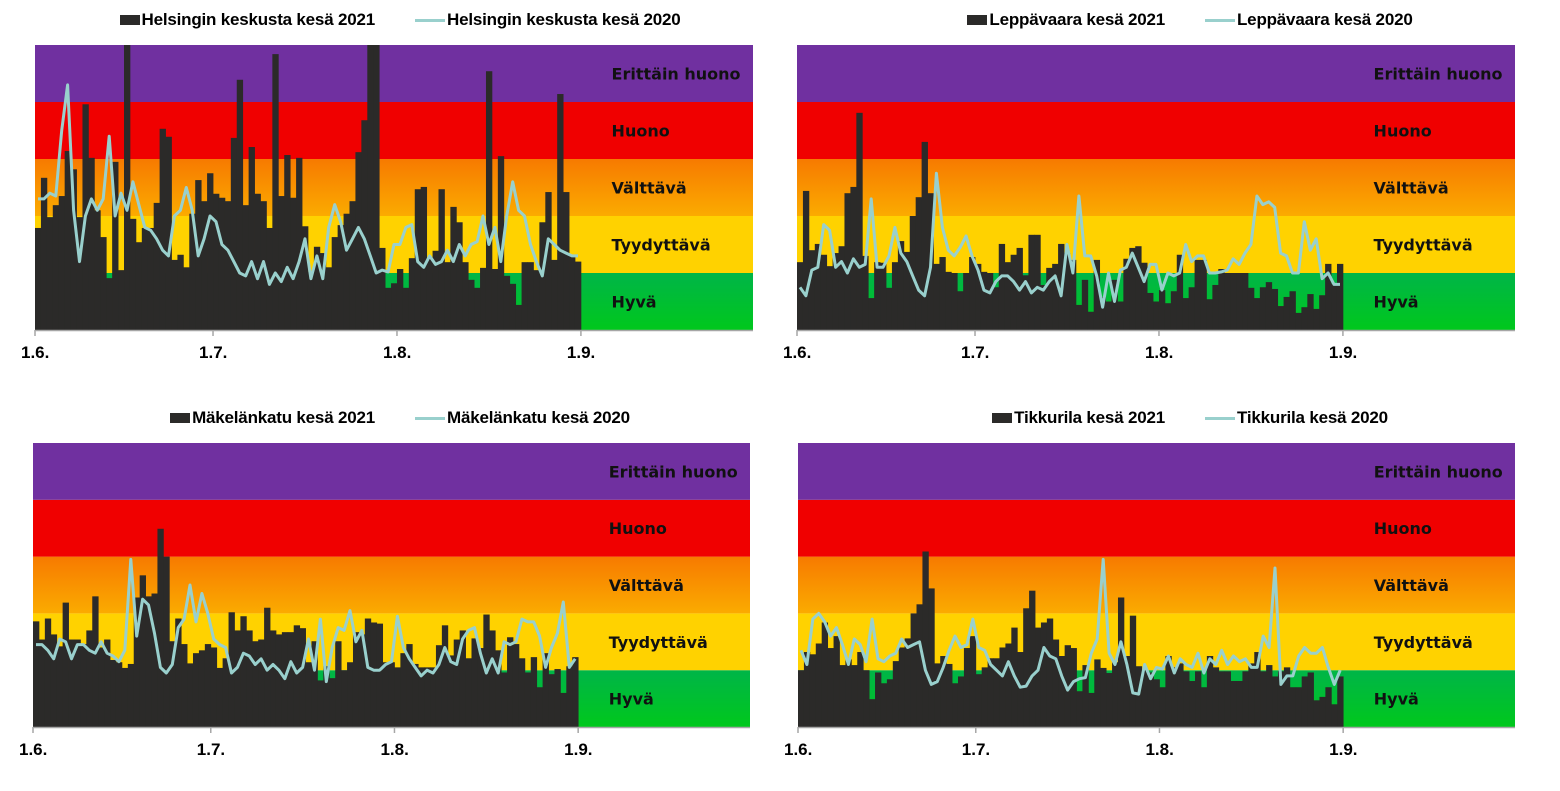 This screenshot has width=1560, height=791. What do you see at coordinates (1309, 20) in the screenshot?
I see `legend-item-2020: Leppävaara kesä 2020` at bounding box center [1309, 20].